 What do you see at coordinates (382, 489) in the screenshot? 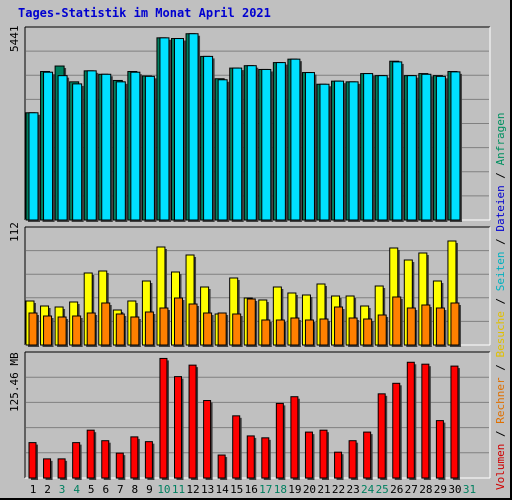
I see `day-label-25: 25` at bounding box center [382, 489].